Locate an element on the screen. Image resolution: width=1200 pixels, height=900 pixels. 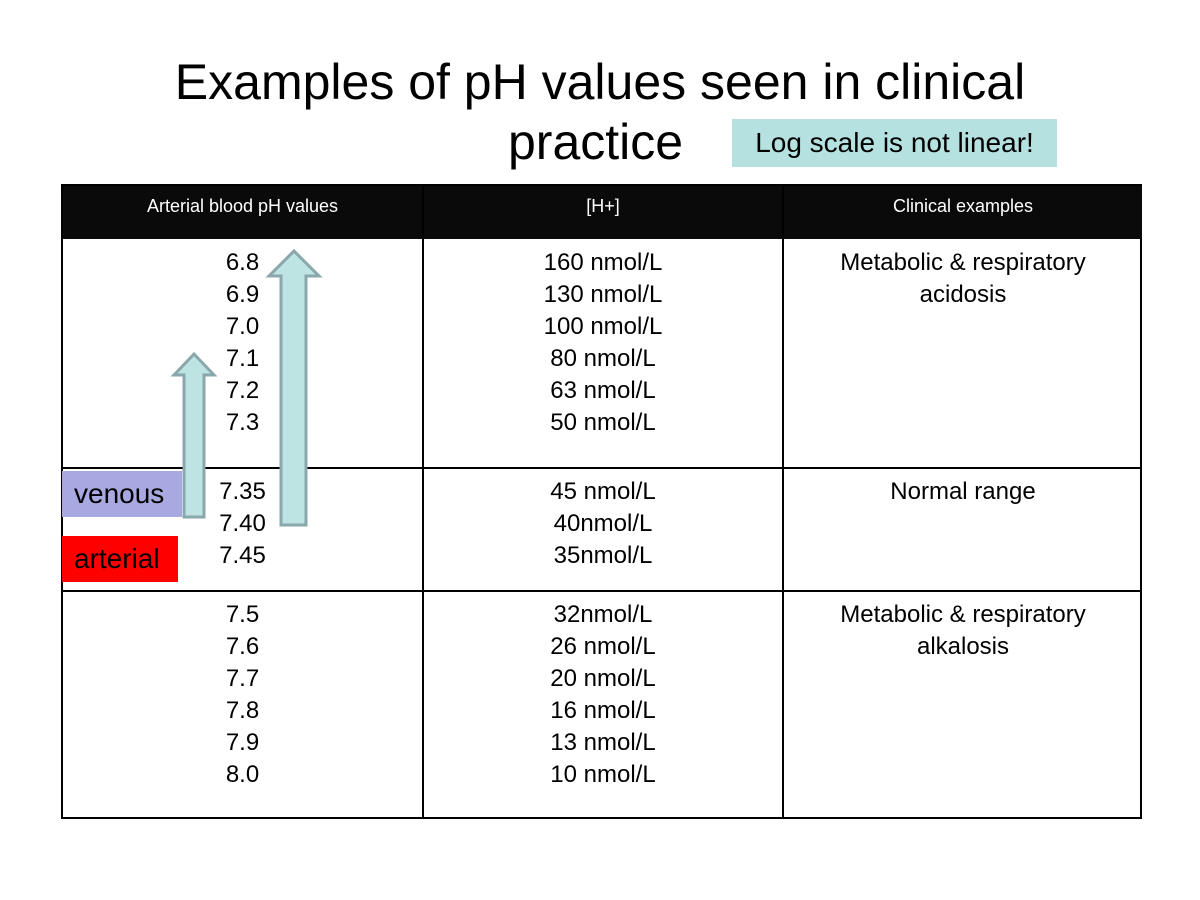
ph-cell-normal: 7.35 7.40 7.45 is located at coordinates (242, 524).